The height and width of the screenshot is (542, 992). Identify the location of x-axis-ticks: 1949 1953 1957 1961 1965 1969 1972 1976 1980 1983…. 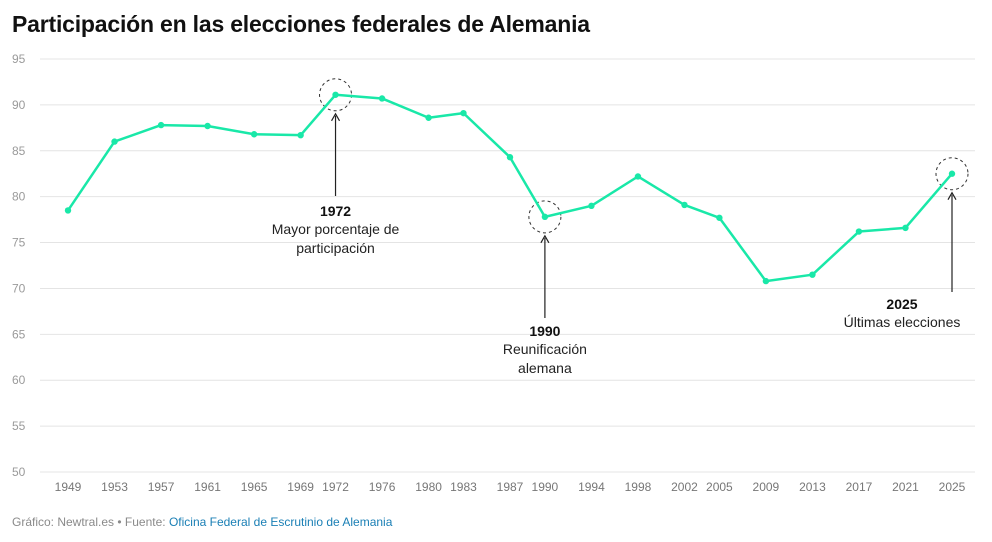
(510, 487).